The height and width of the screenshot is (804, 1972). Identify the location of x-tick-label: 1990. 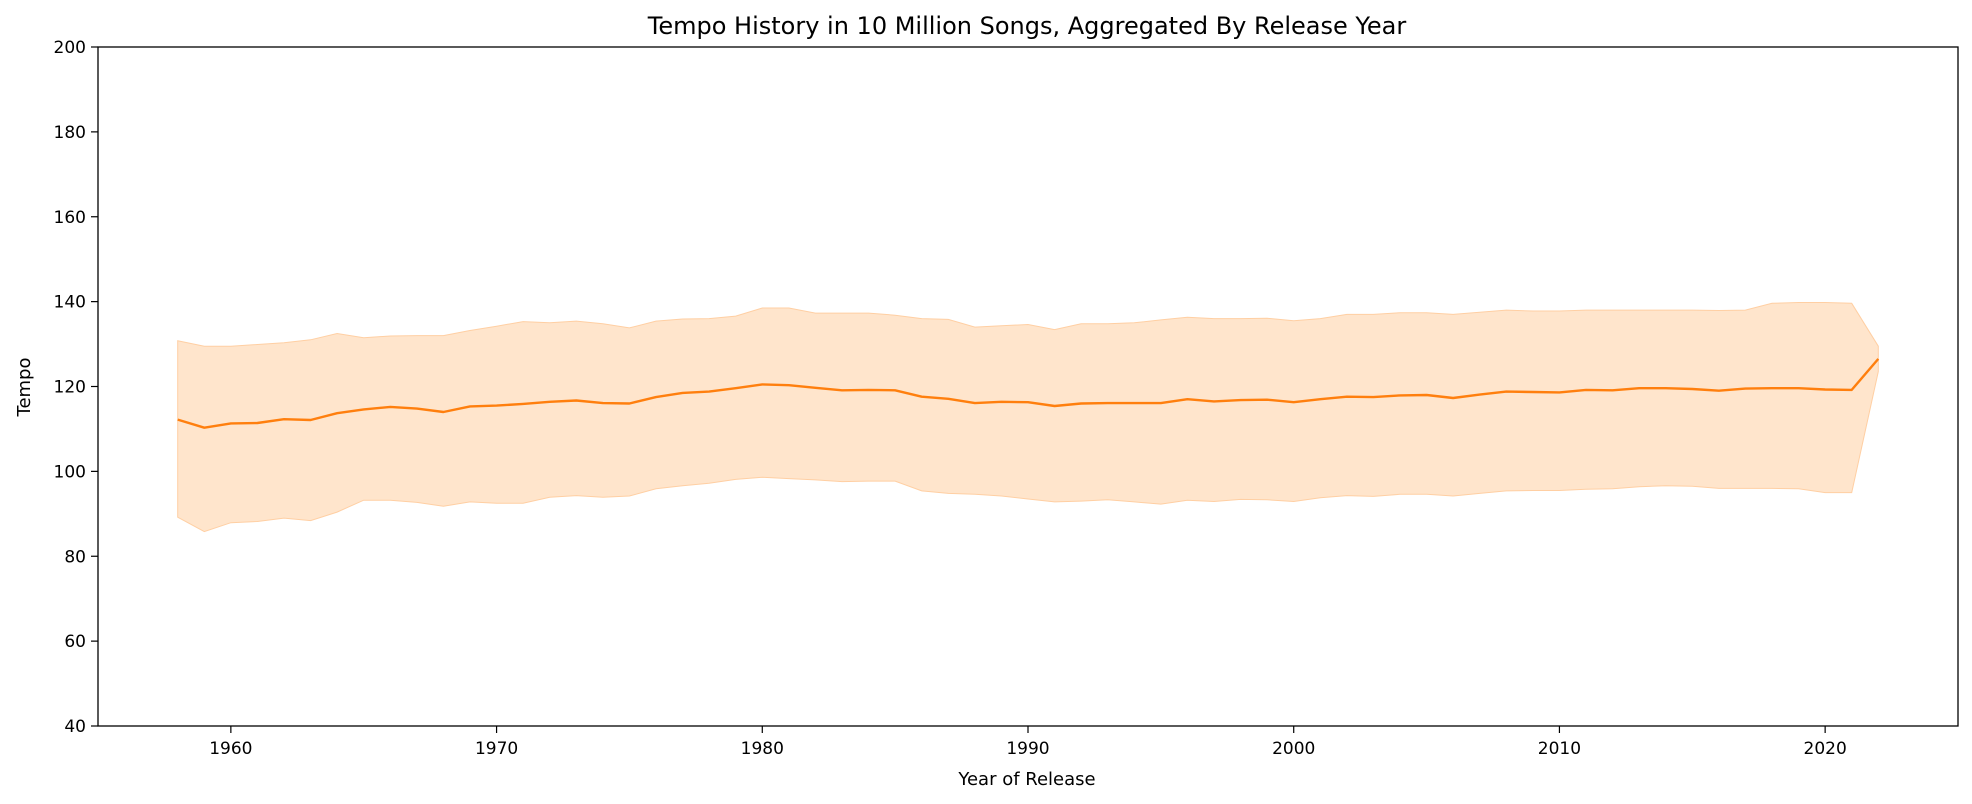
(1027, 749).